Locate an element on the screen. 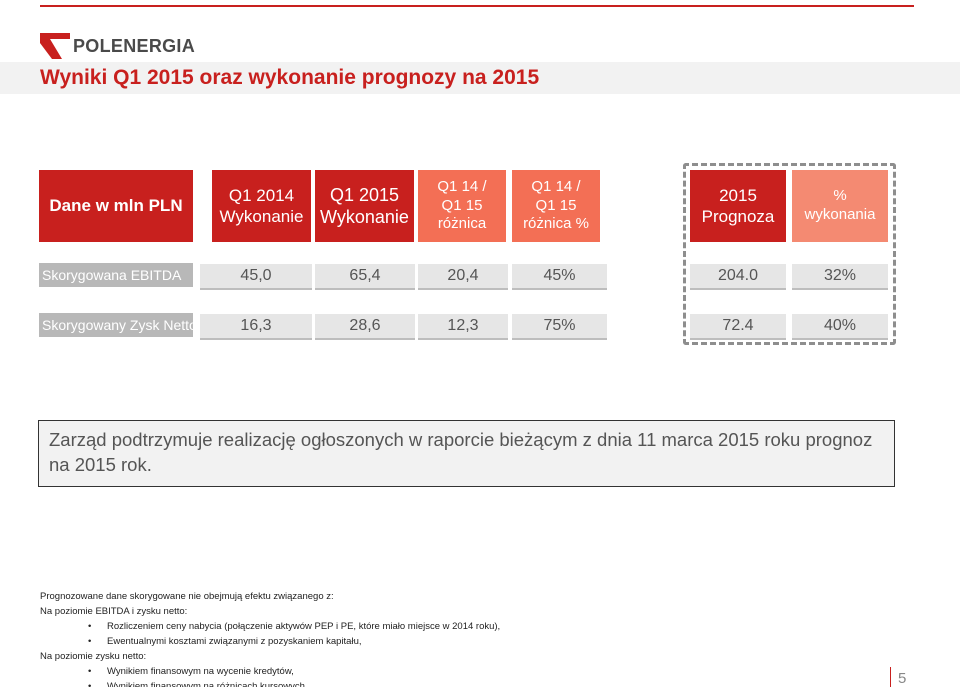 Image resolution: width=960 pixels, height=687 pixels. forecast-highlight-frame is located at coordinates (789, 254).